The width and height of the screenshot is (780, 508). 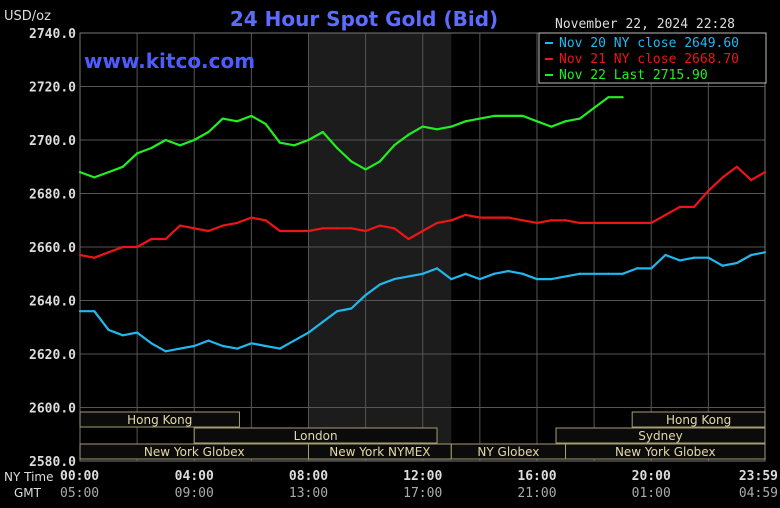 I want to click on x-tick-label-gmt: 21:00, so click(x=536, y=493).